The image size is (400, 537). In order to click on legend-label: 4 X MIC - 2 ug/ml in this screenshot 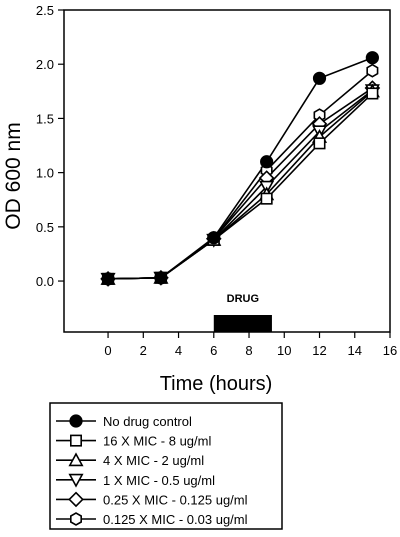, I will do `click(153, 460)`.